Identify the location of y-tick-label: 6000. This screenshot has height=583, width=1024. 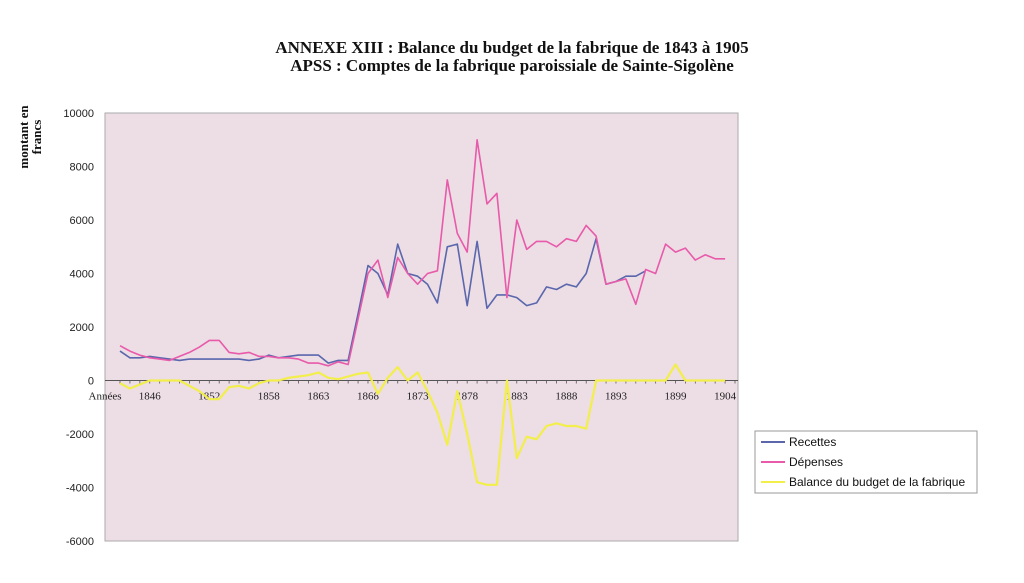
(82, 221).